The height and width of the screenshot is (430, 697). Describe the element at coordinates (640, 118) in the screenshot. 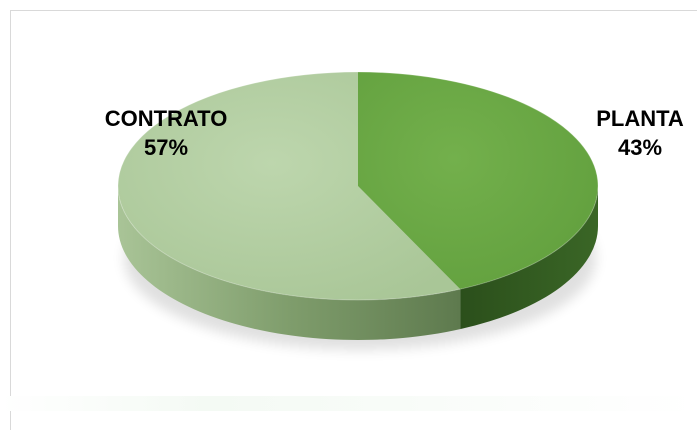

I see `slice-label-name-planta: PLANTA` at that location.